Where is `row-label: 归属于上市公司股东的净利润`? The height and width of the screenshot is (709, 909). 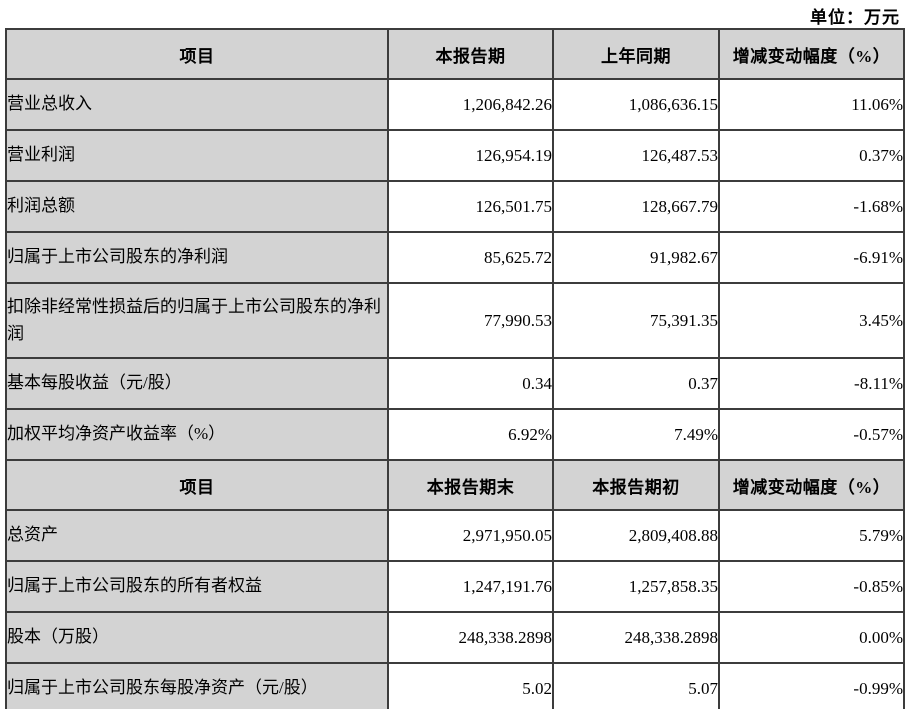 row-label: 归属于上市公司股东的净利润 is located at coordinates (197, 257).